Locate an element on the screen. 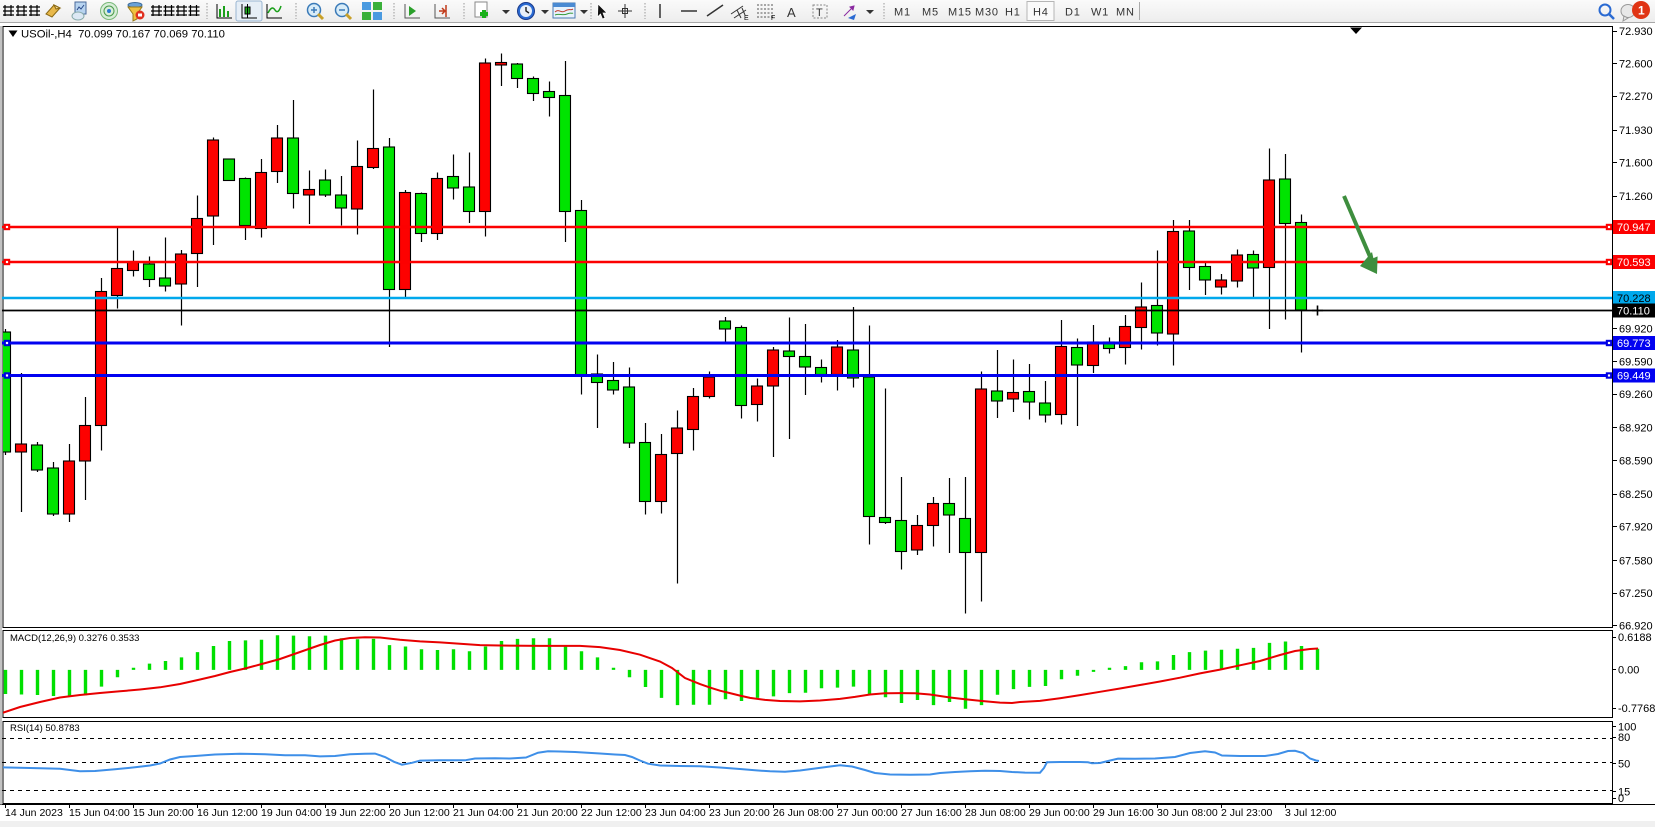 The height and width of the screenshot is (827, 1655). svg-text: 26 Jun 08:00 is located at coordinates (803, 813).